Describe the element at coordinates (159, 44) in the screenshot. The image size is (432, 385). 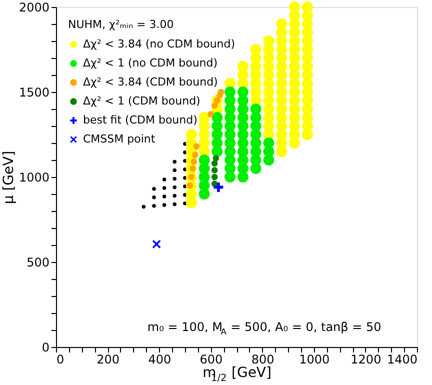
I see `legend-label: Δχ² < 3.84 (no CDM bound)` at that location.